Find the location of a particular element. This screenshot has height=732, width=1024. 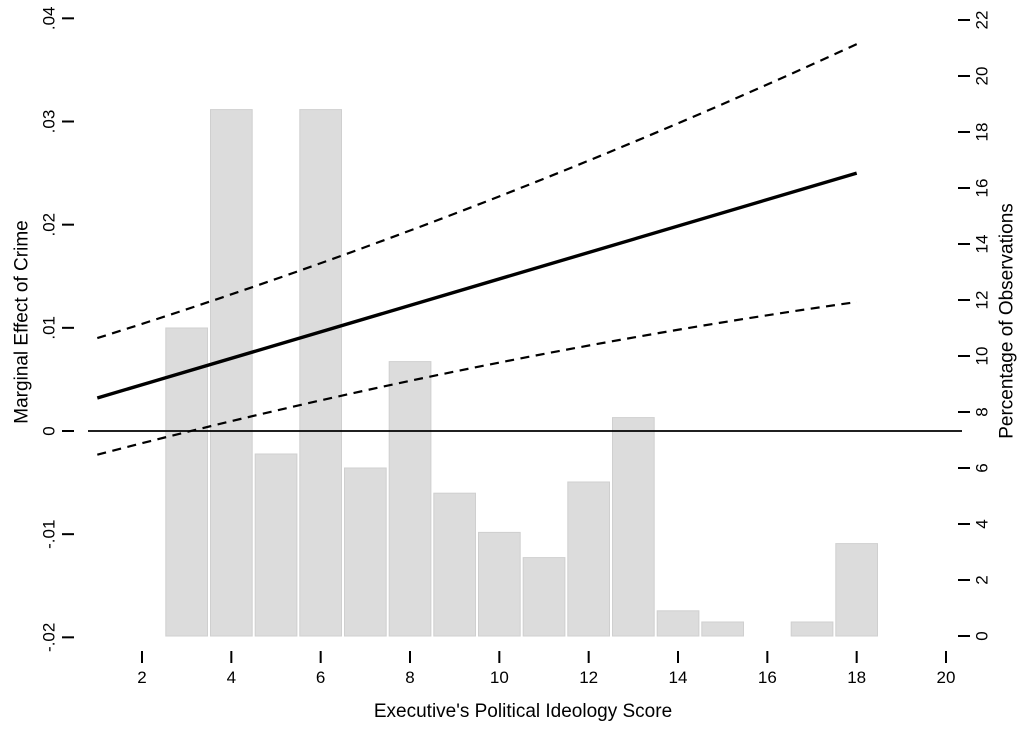

x-axis-tick-label: 20 is located at coordinates (946, 677).